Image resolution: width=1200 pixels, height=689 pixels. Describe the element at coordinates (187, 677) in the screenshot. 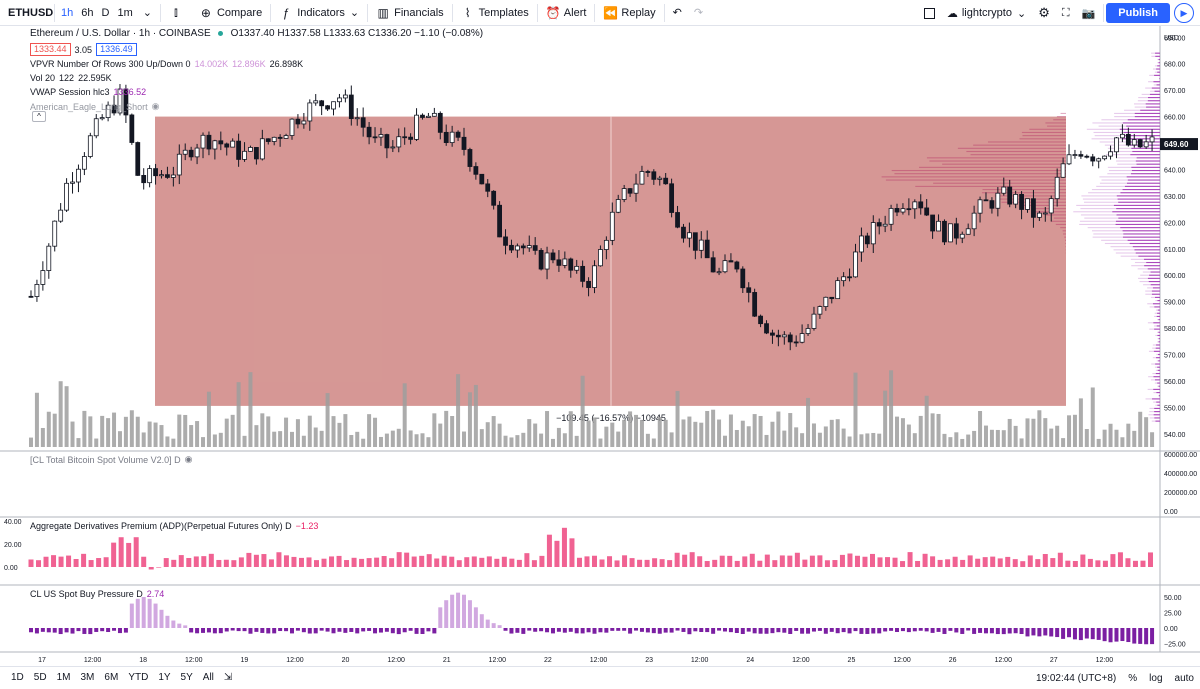

I see `range-5y: 5Y` at that location.